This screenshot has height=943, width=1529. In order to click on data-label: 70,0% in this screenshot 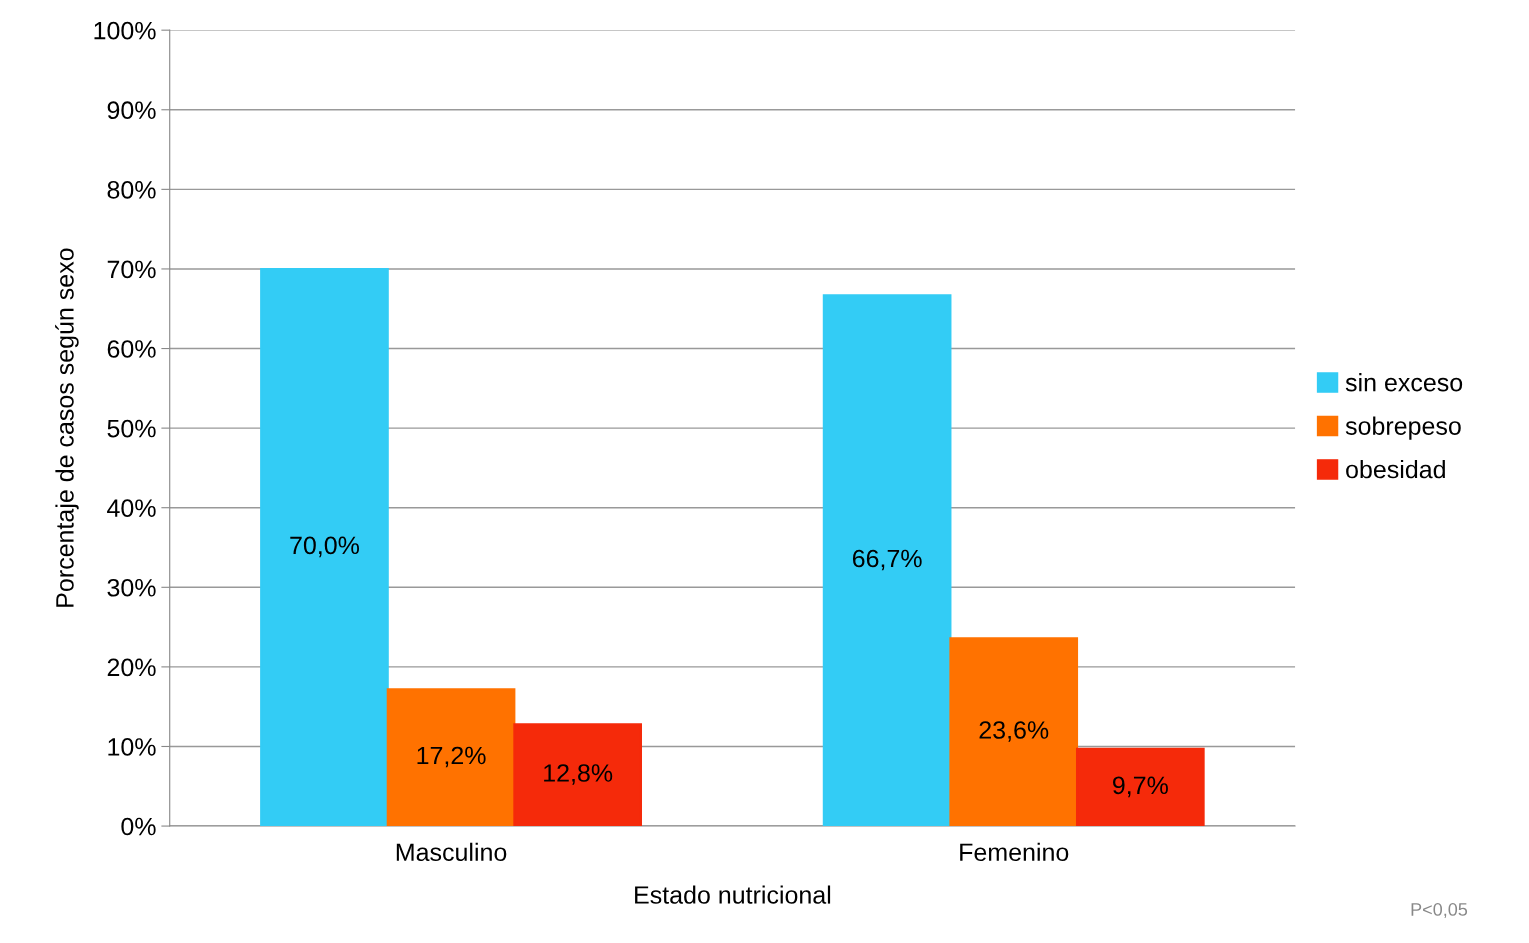, I will do `click(325, 547)`.